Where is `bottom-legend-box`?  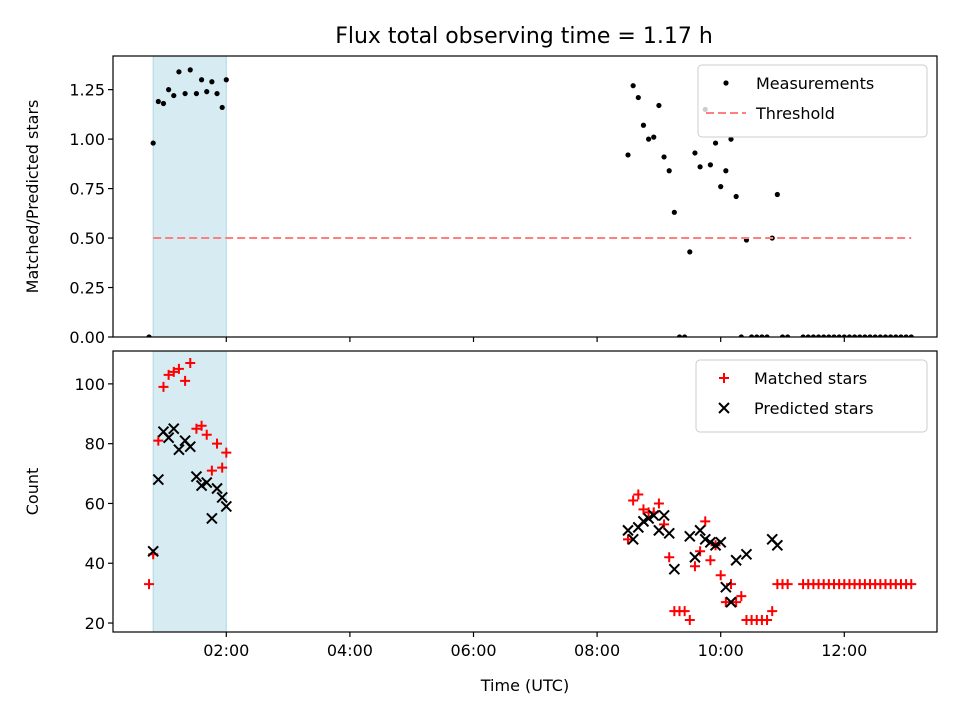
bottom-legend-box is located at coordinates (811, 396).